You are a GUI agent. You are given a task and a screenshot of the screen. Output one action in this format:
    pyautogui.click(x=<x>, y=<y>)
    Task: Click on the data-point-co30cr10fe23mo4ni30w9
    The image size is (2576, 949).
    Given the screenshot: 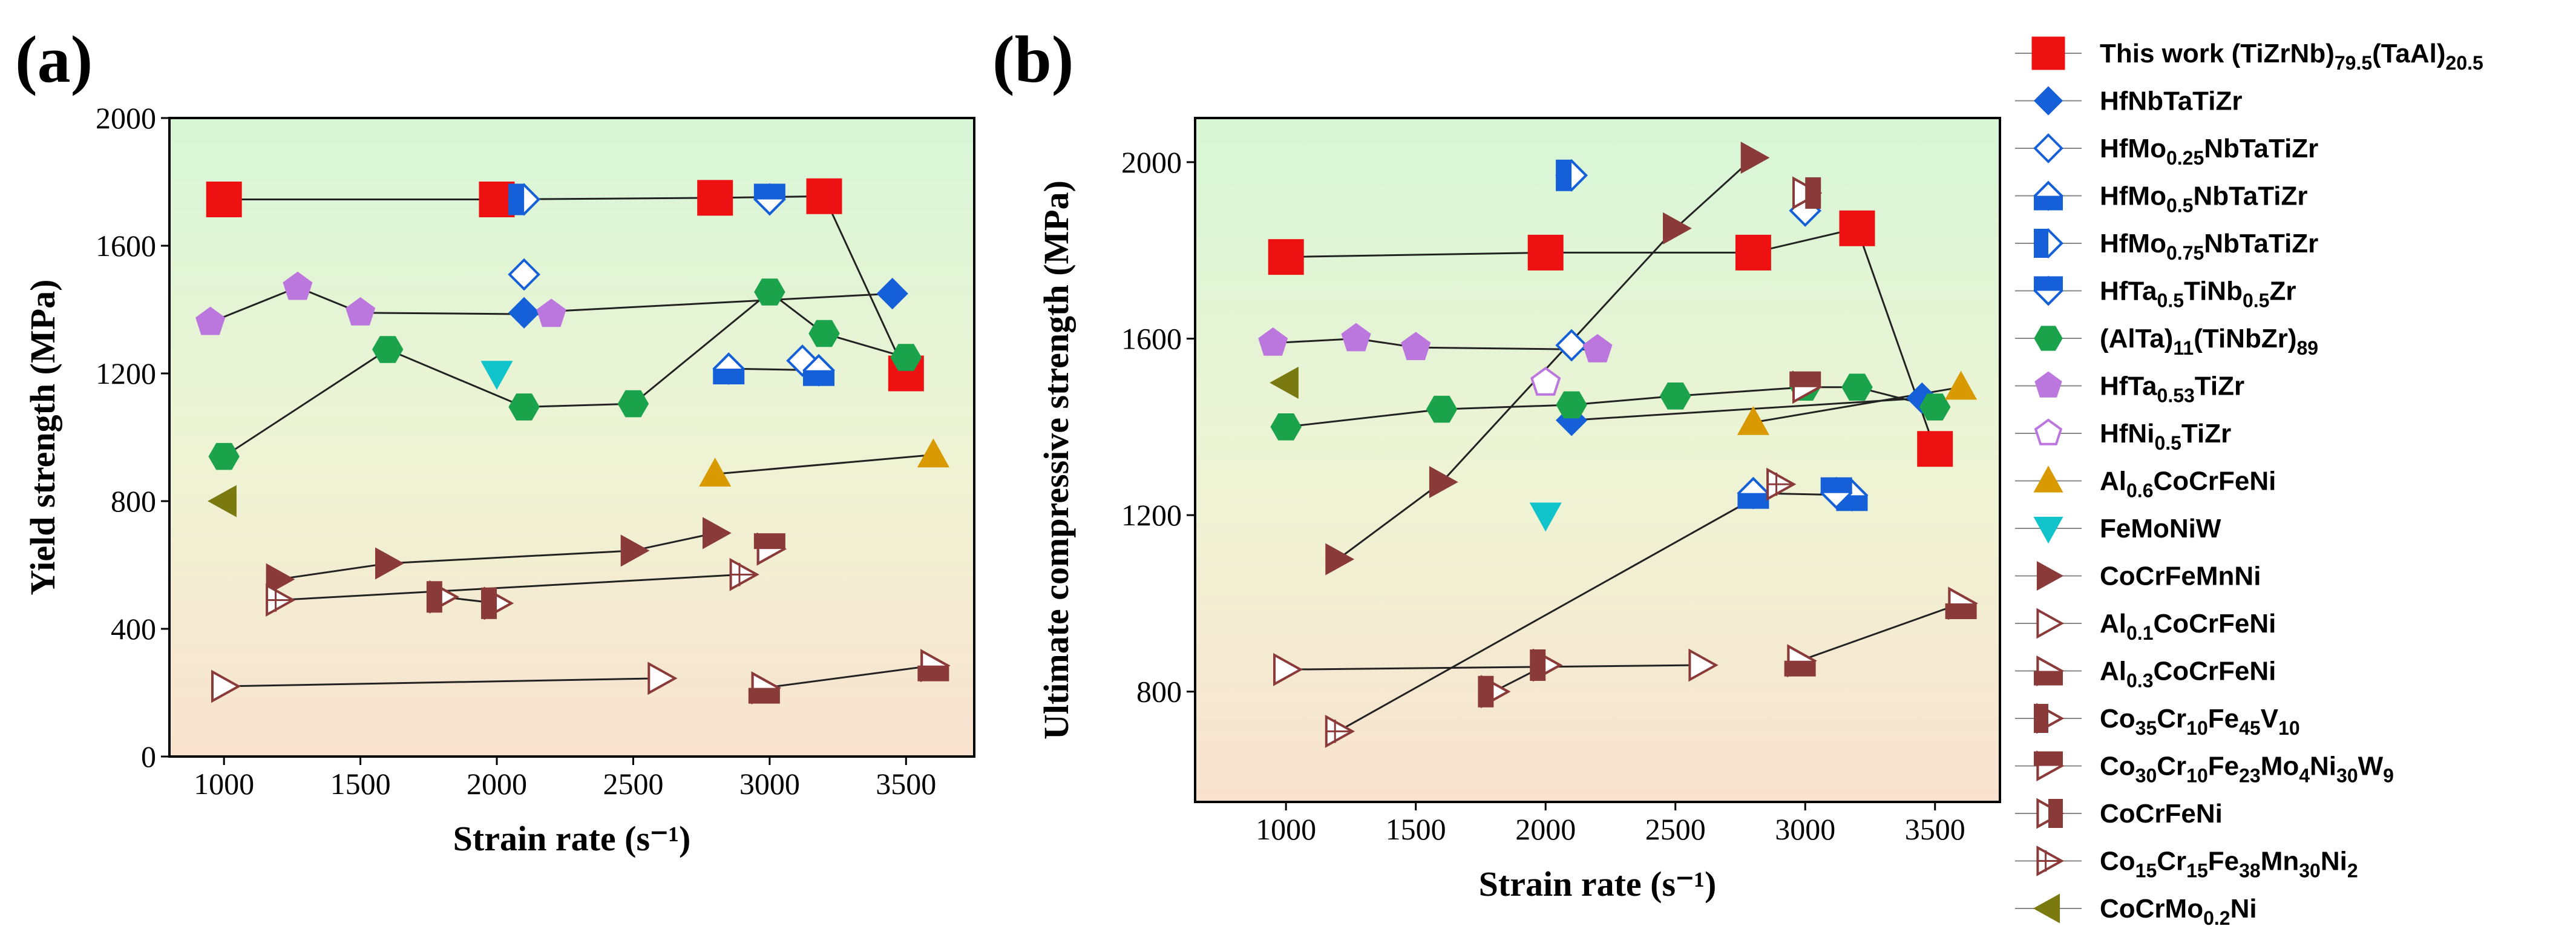 What is the action you would take?
    pyautogui.click(x=770, y=549)
    